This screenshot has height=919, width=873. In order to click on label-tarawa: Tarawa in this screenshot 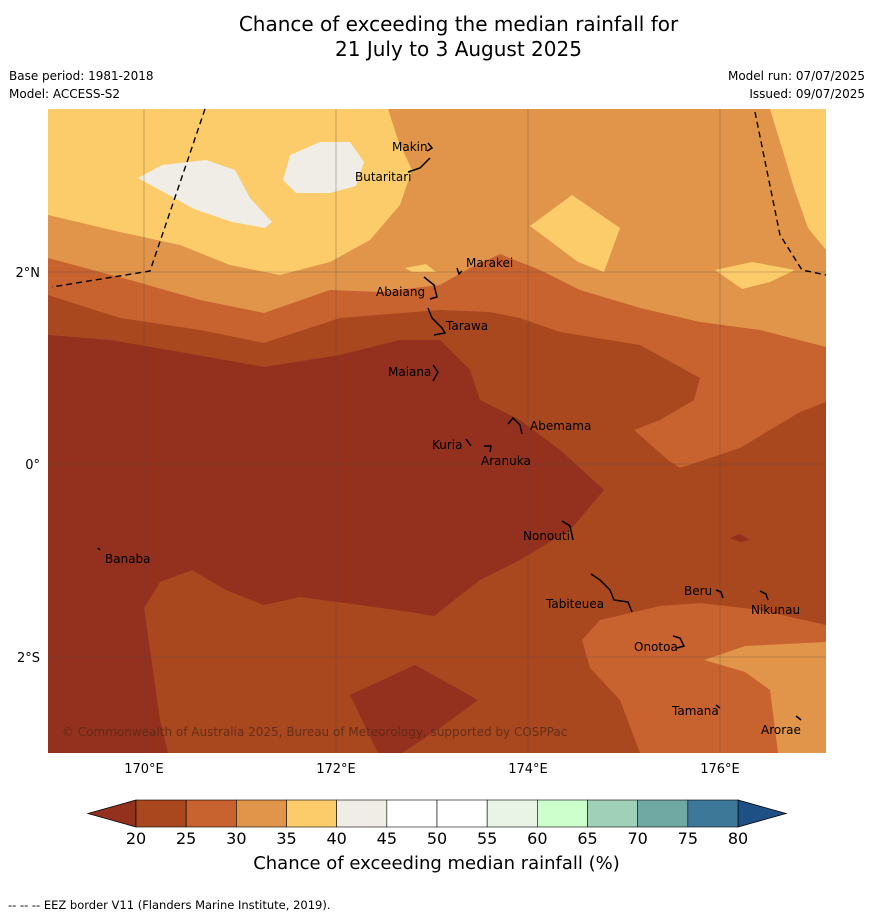, I will do `click(466, 326)`.